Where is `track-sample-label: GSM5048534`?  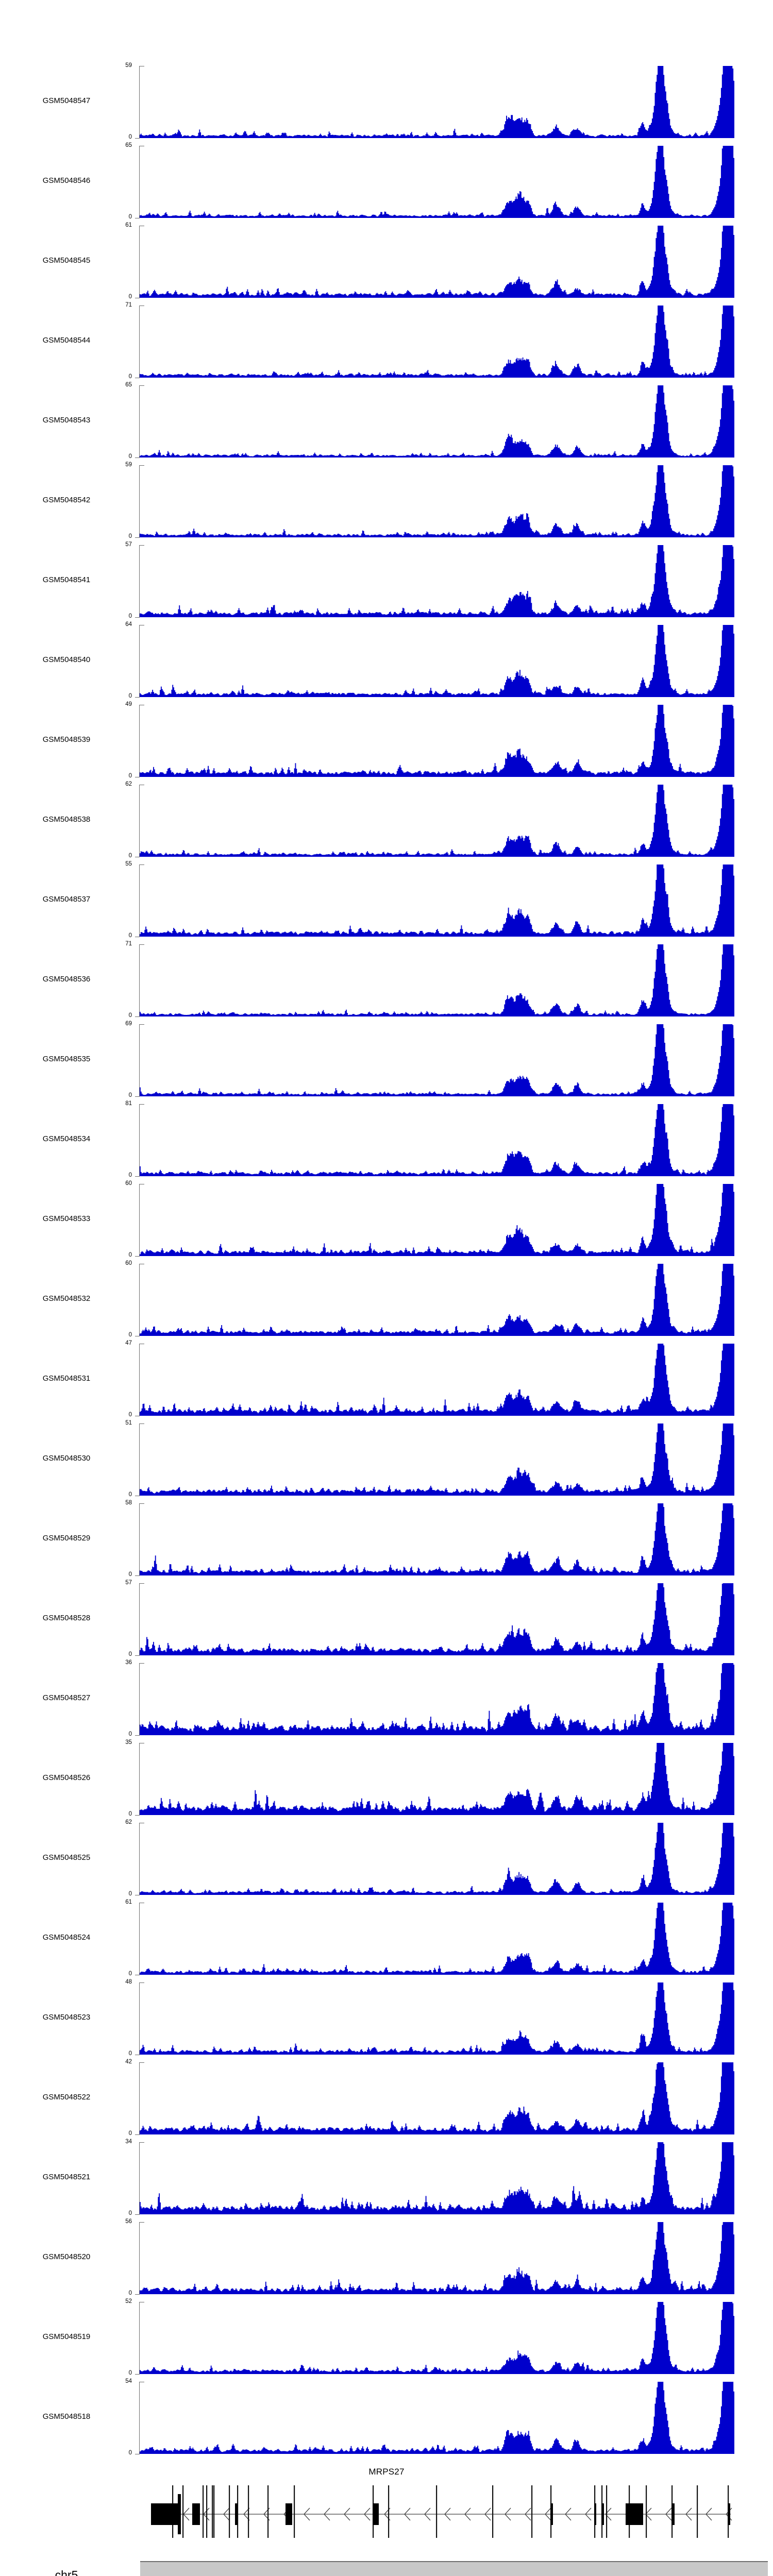 track-sample-label: GSM5048534 is located at coordinates (66, 1138).